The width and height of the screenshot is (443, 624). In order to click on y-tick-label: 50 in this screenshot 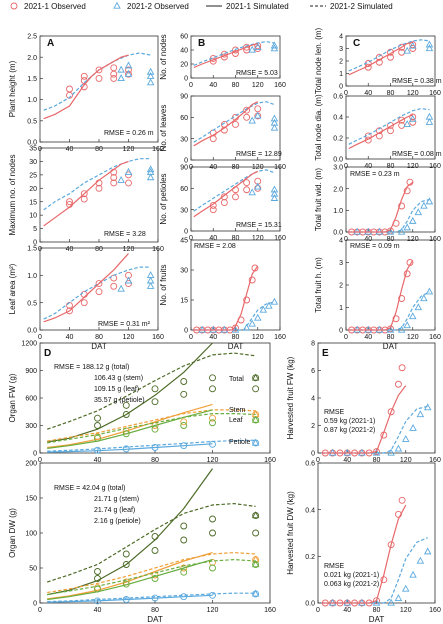, I will do `click(33, 569)`.